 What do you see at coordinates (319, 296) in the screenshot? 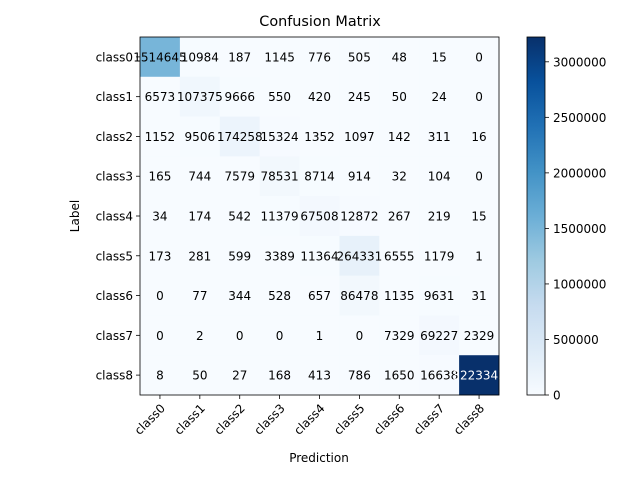
I see `cell-value-label: 657` at bounding box center [319, 296].